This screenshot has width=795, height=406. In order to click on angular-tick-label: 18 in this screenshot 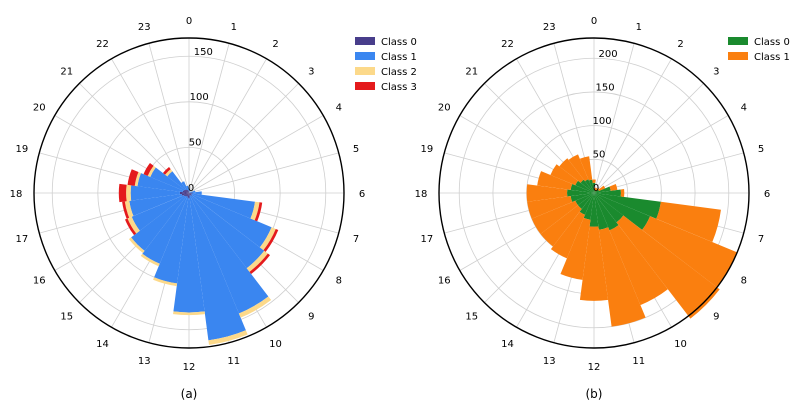, I will do `click(16, 194)`.